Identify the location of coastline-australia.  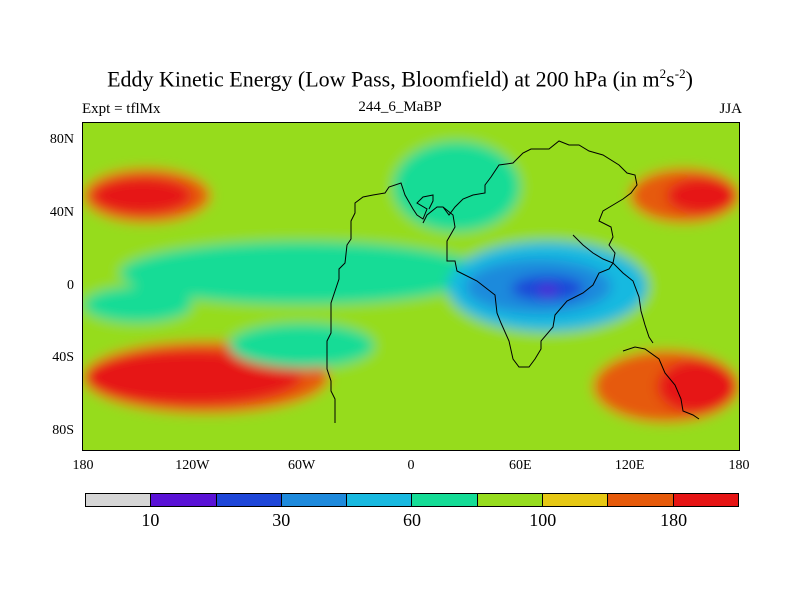
(661, 383).